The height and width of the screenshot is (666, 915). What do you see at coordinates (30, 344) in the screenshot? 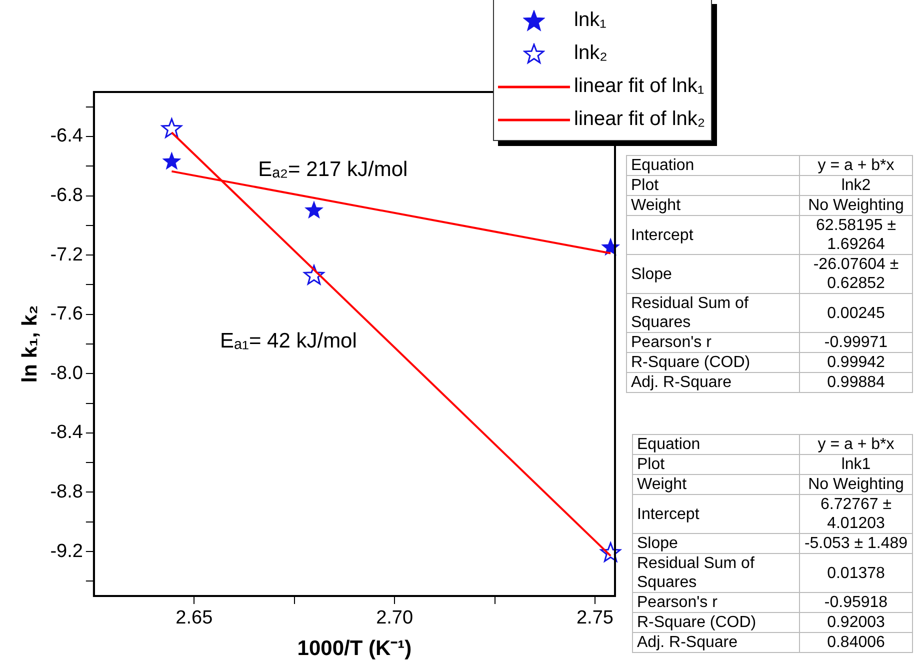
I see `y-axis-title: ln k₁, k₂` at bounding box center [30, 344].